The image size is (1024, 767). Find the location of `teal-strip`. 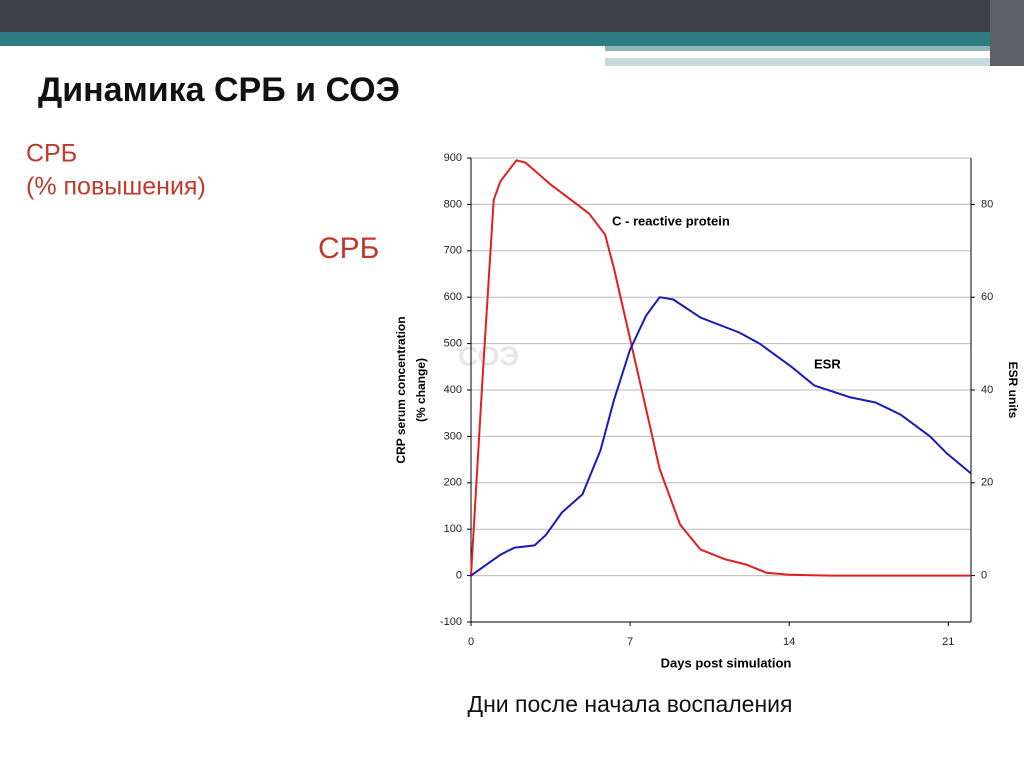

teal-strip is located at coordinates (512, 39).